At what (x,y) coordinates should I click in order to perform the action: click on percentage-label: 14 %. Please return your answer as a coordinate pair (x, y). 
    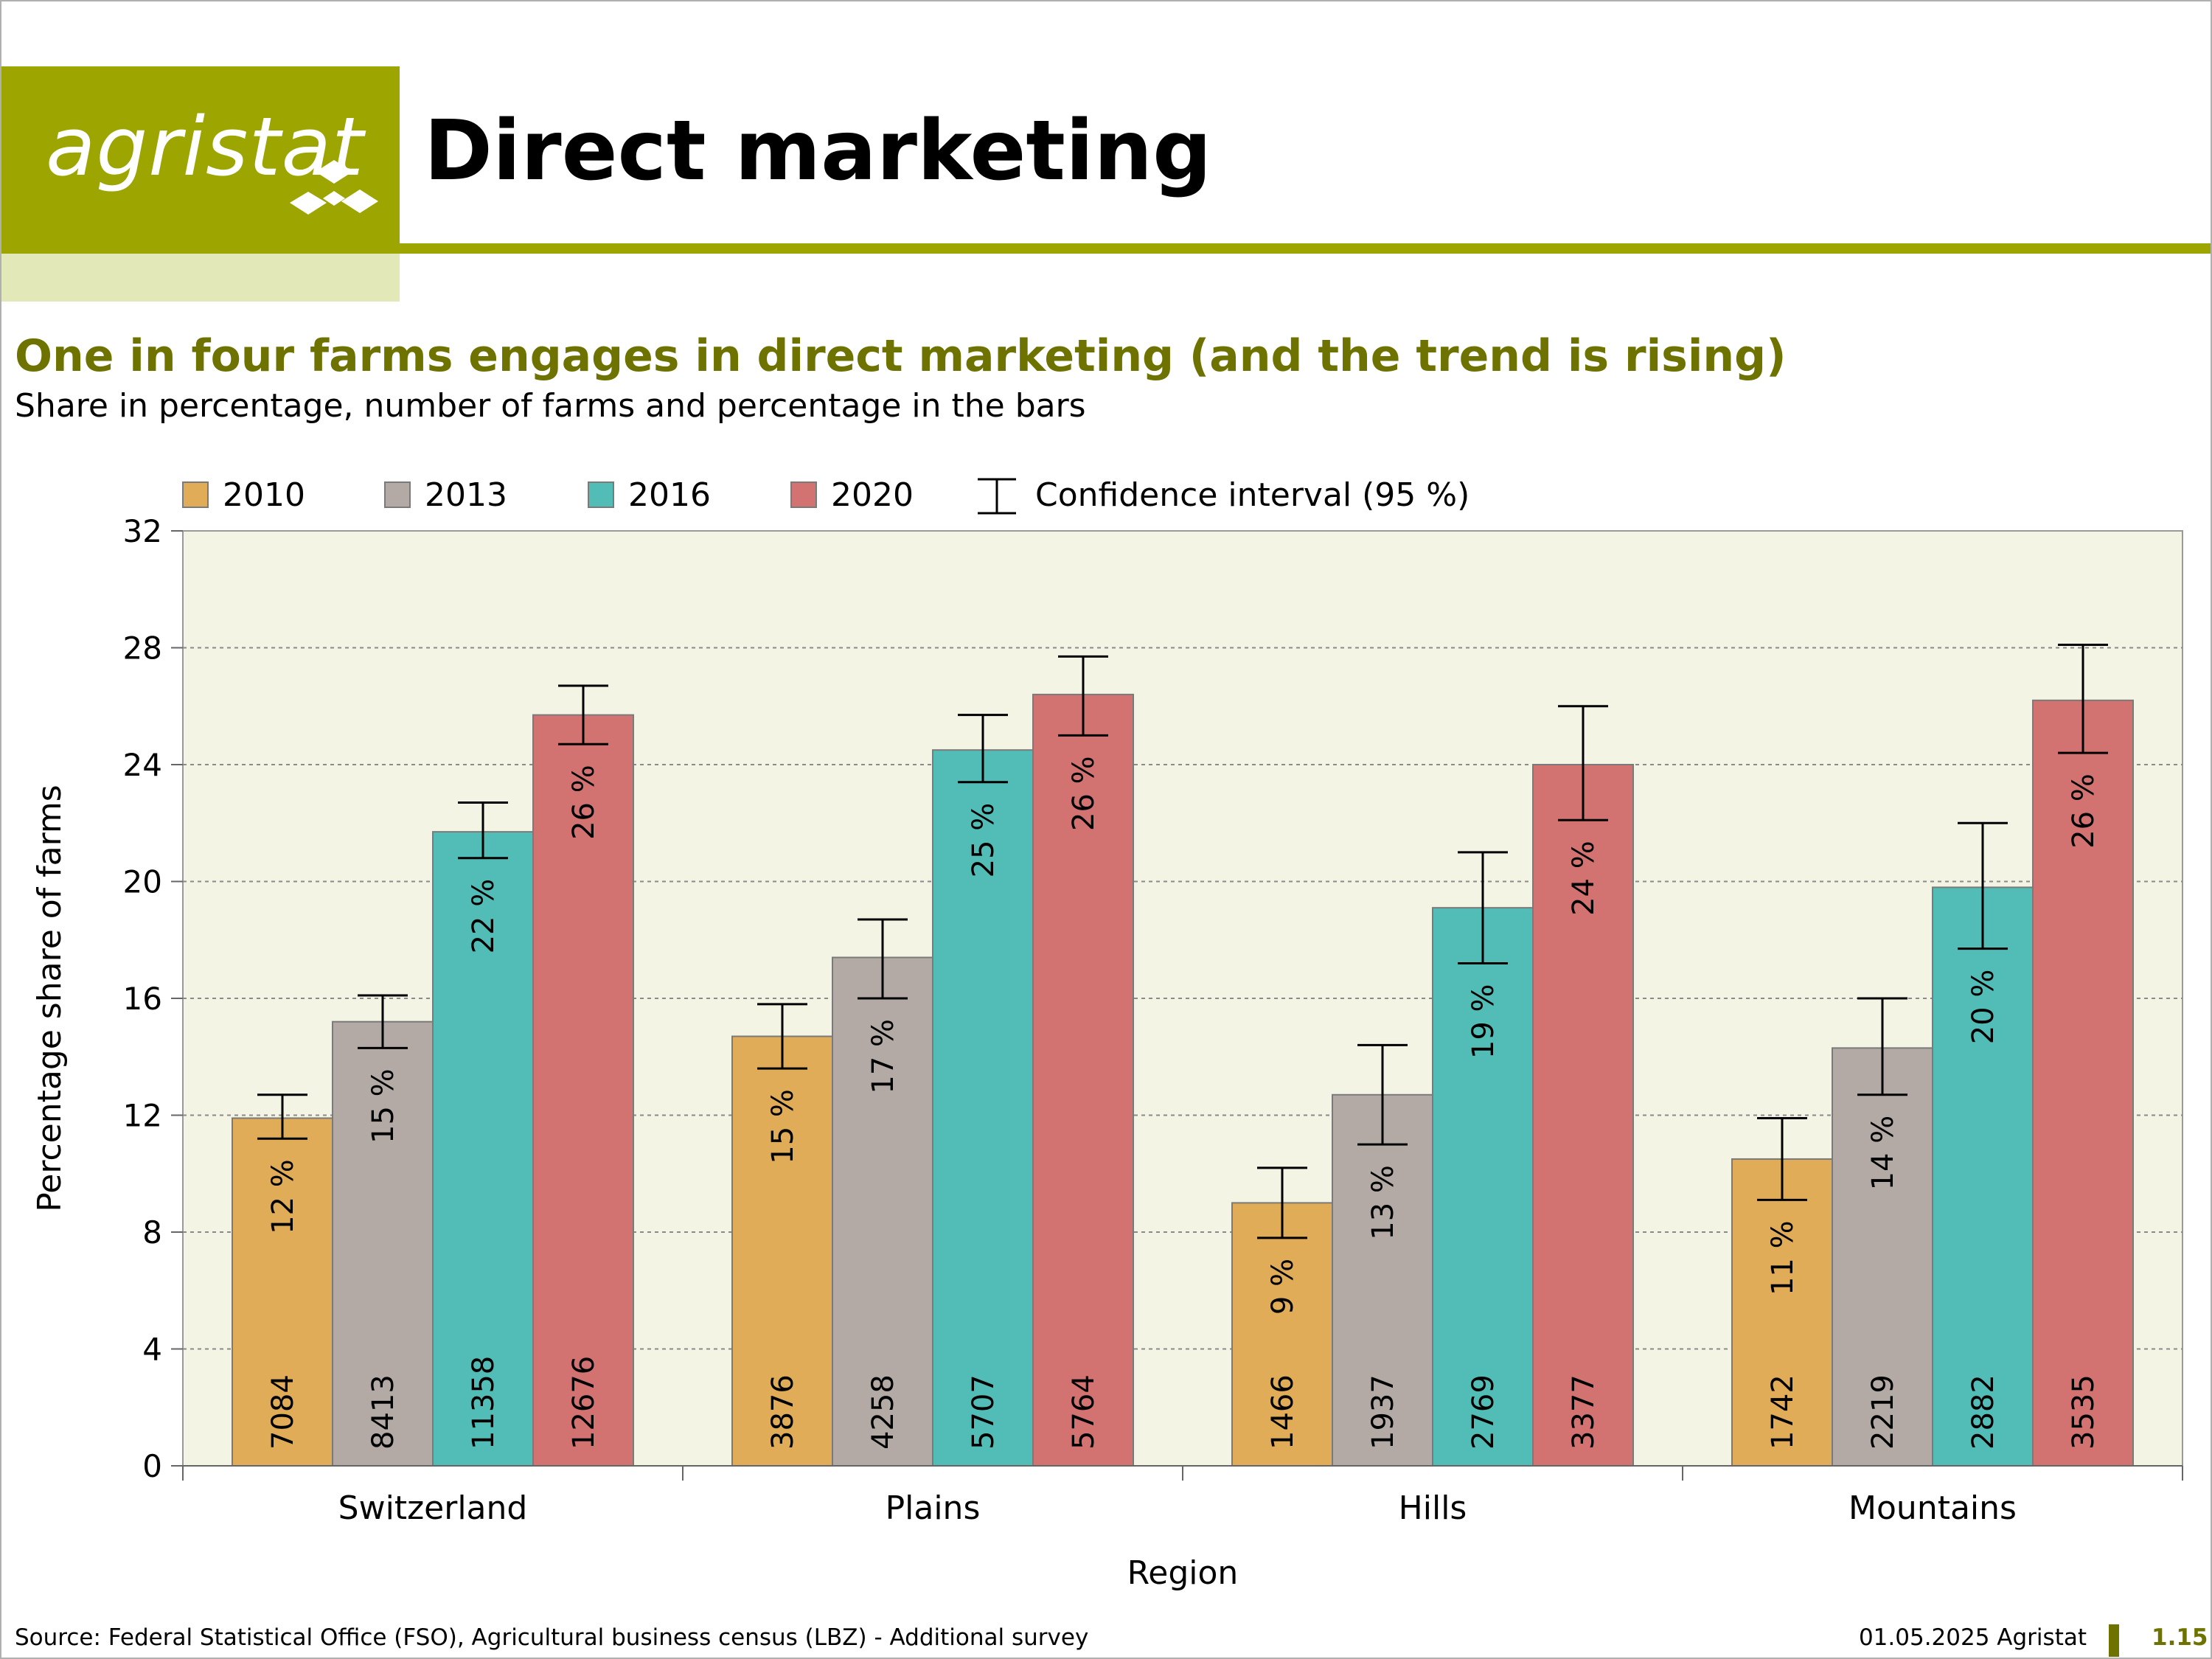
    Looking at the image, I should click on (1883, 1153).